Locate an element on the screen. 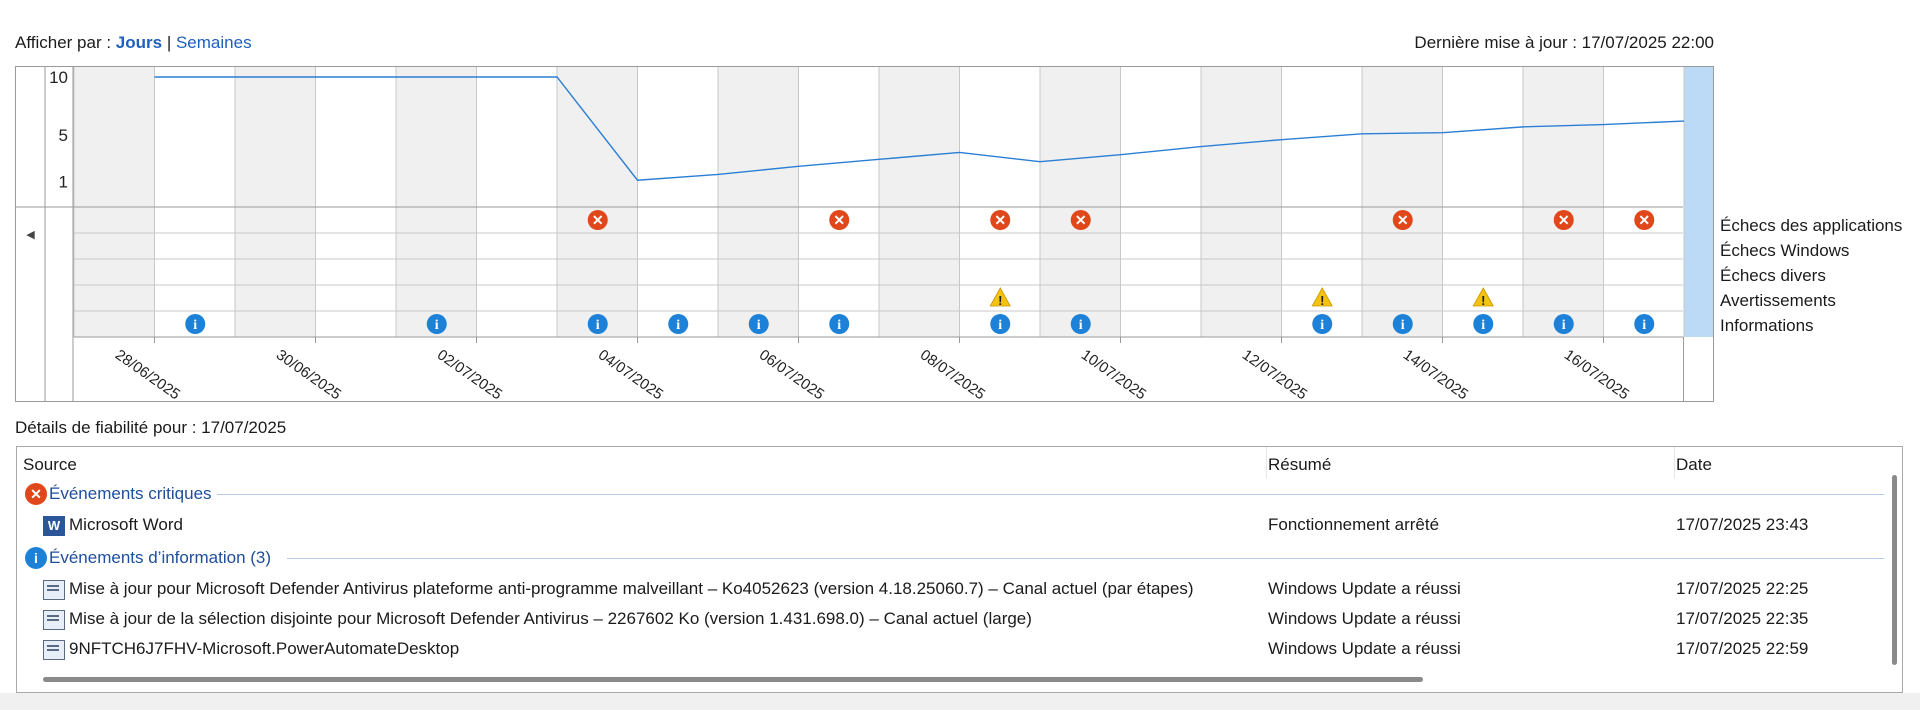 The height and width of the screenshot is (710, 1920). event-row: W Microsoft Word is located at coordinates (113, 525).